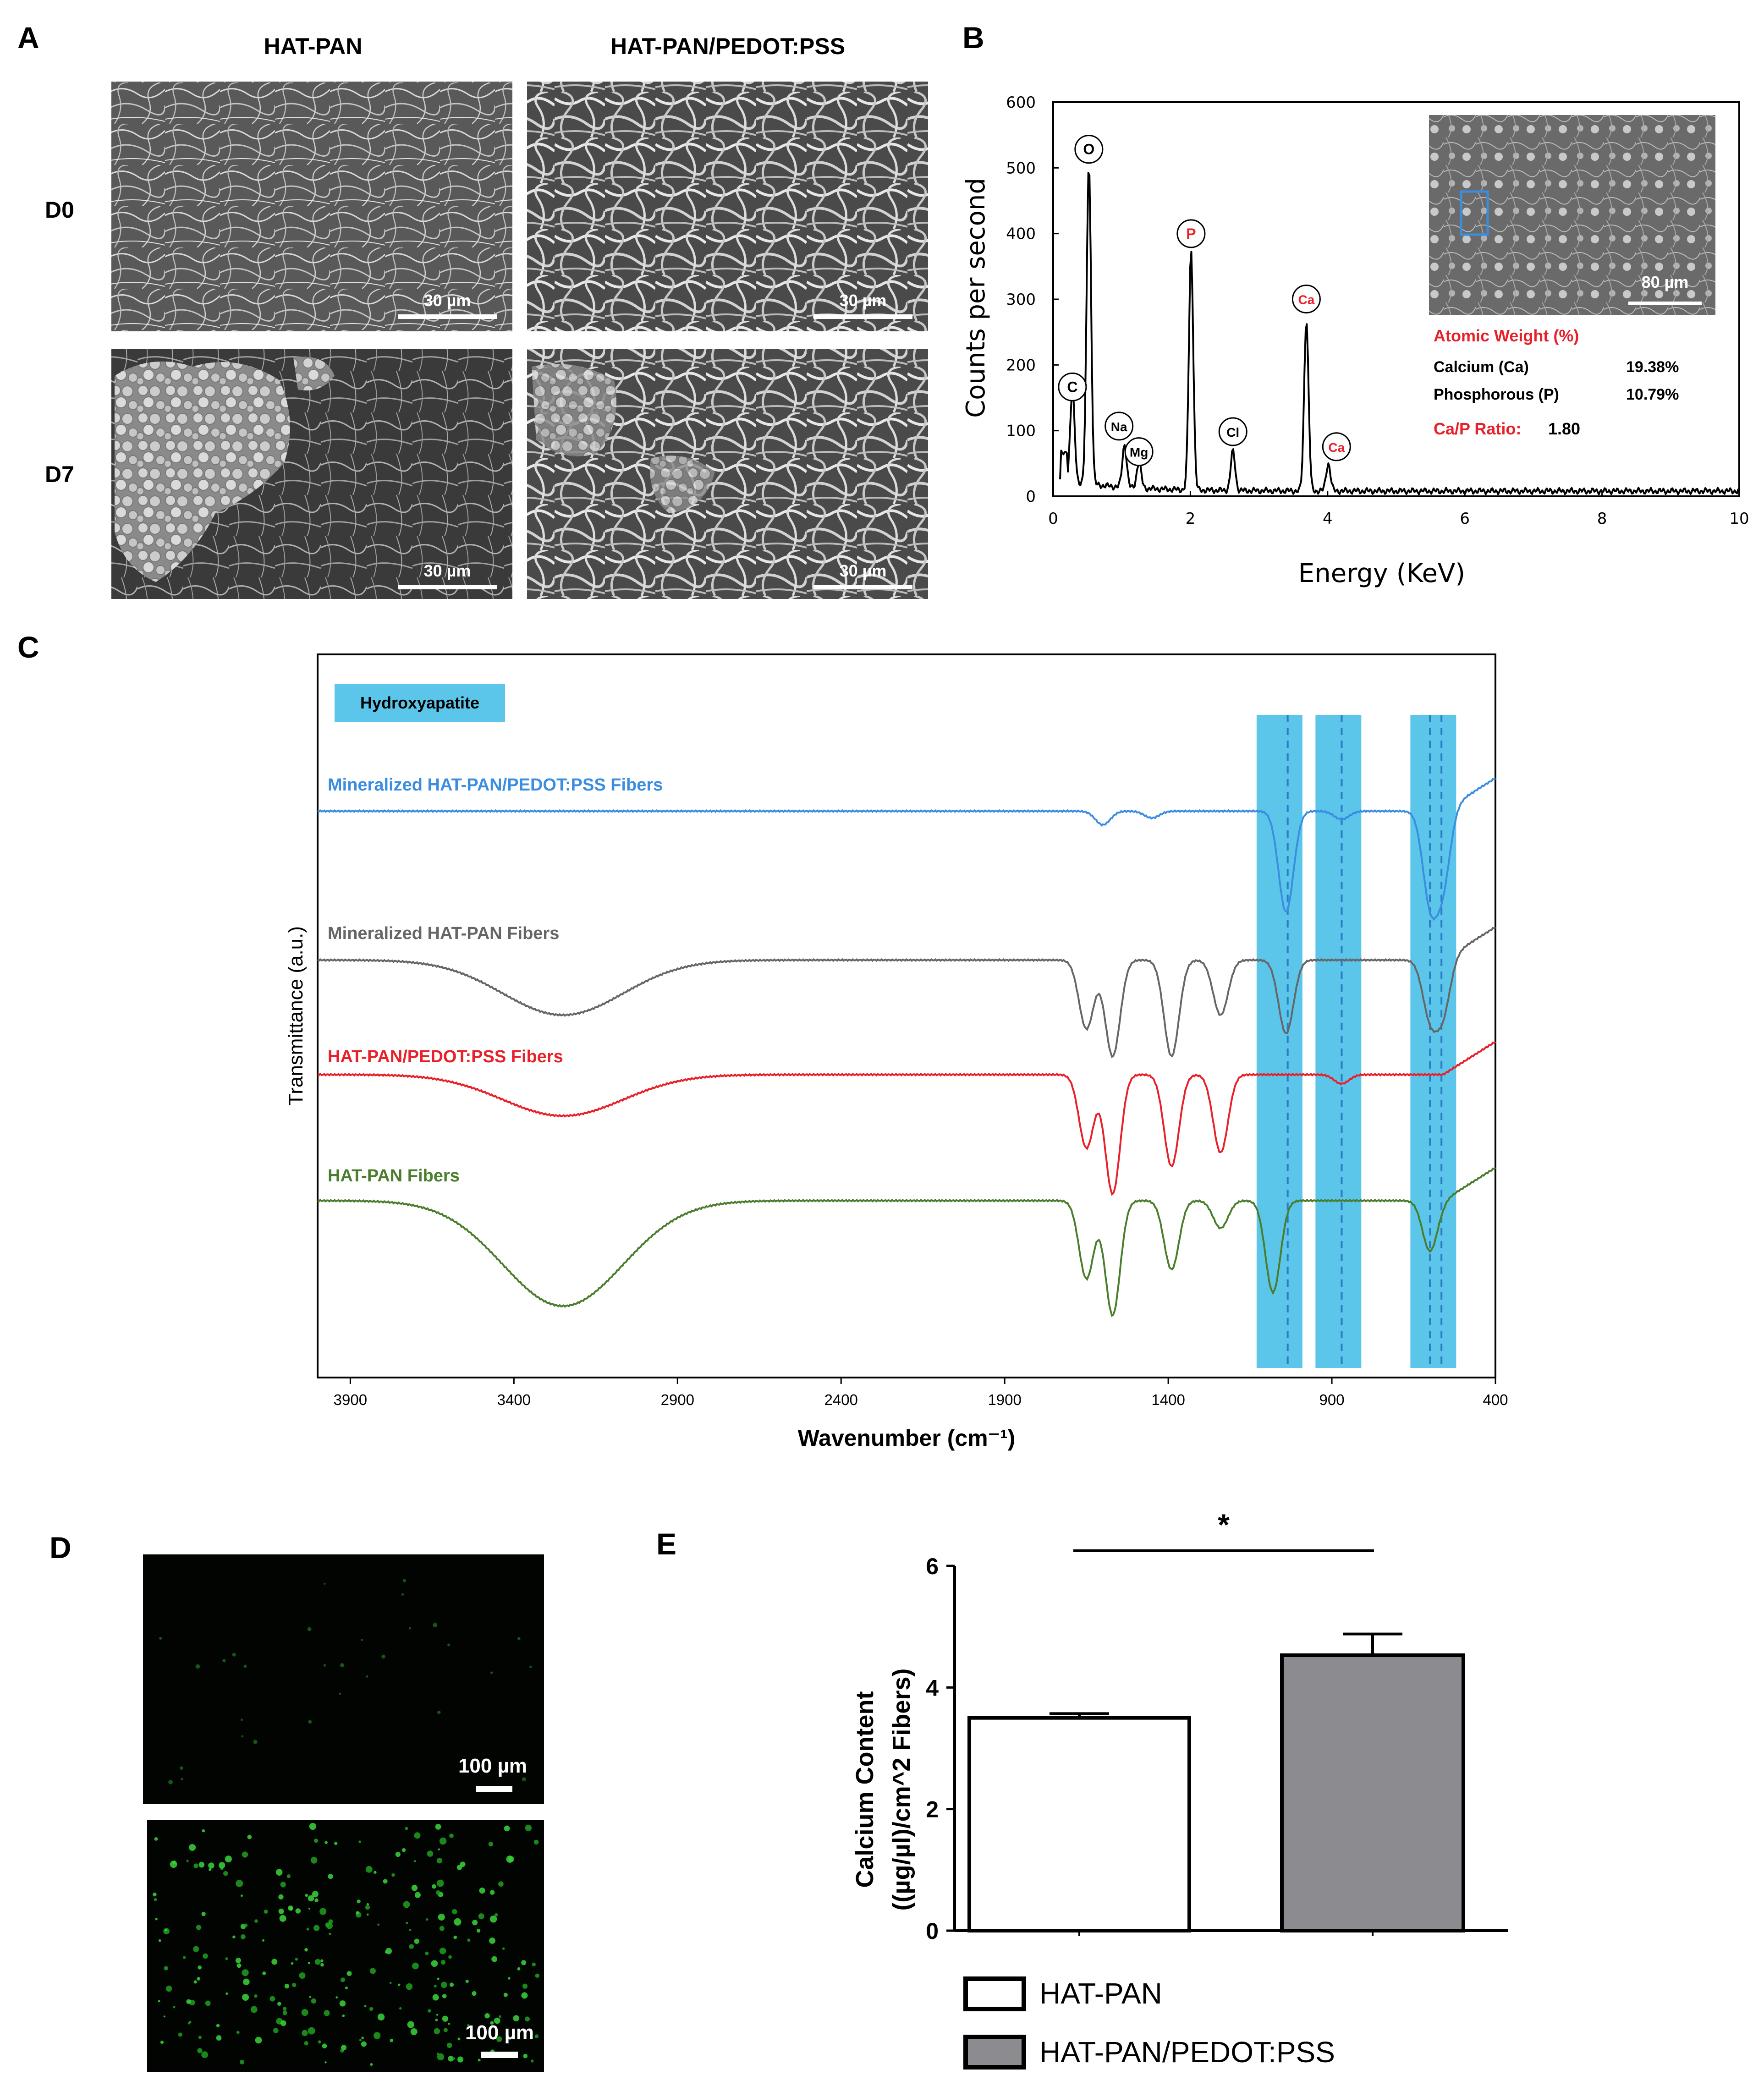 Image resolution: width=1764 pixels, height=2097 pixels. Describe the element at coordinates (1564, 428) in the screenshot. I see `ca-p-ratio-value: 1.80` at that location.